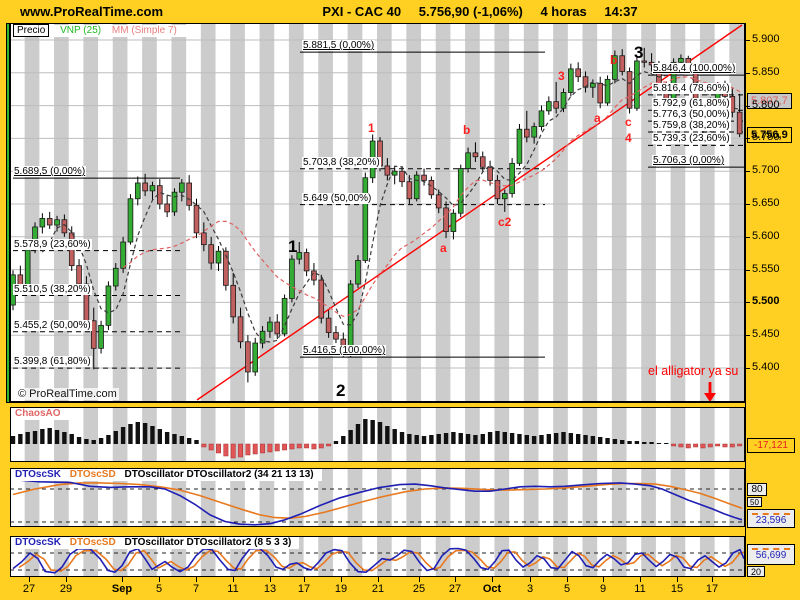 This screenshot has width=800, height=600. I want to click on chaosao-label: ChaosAO, so click(38, 413).